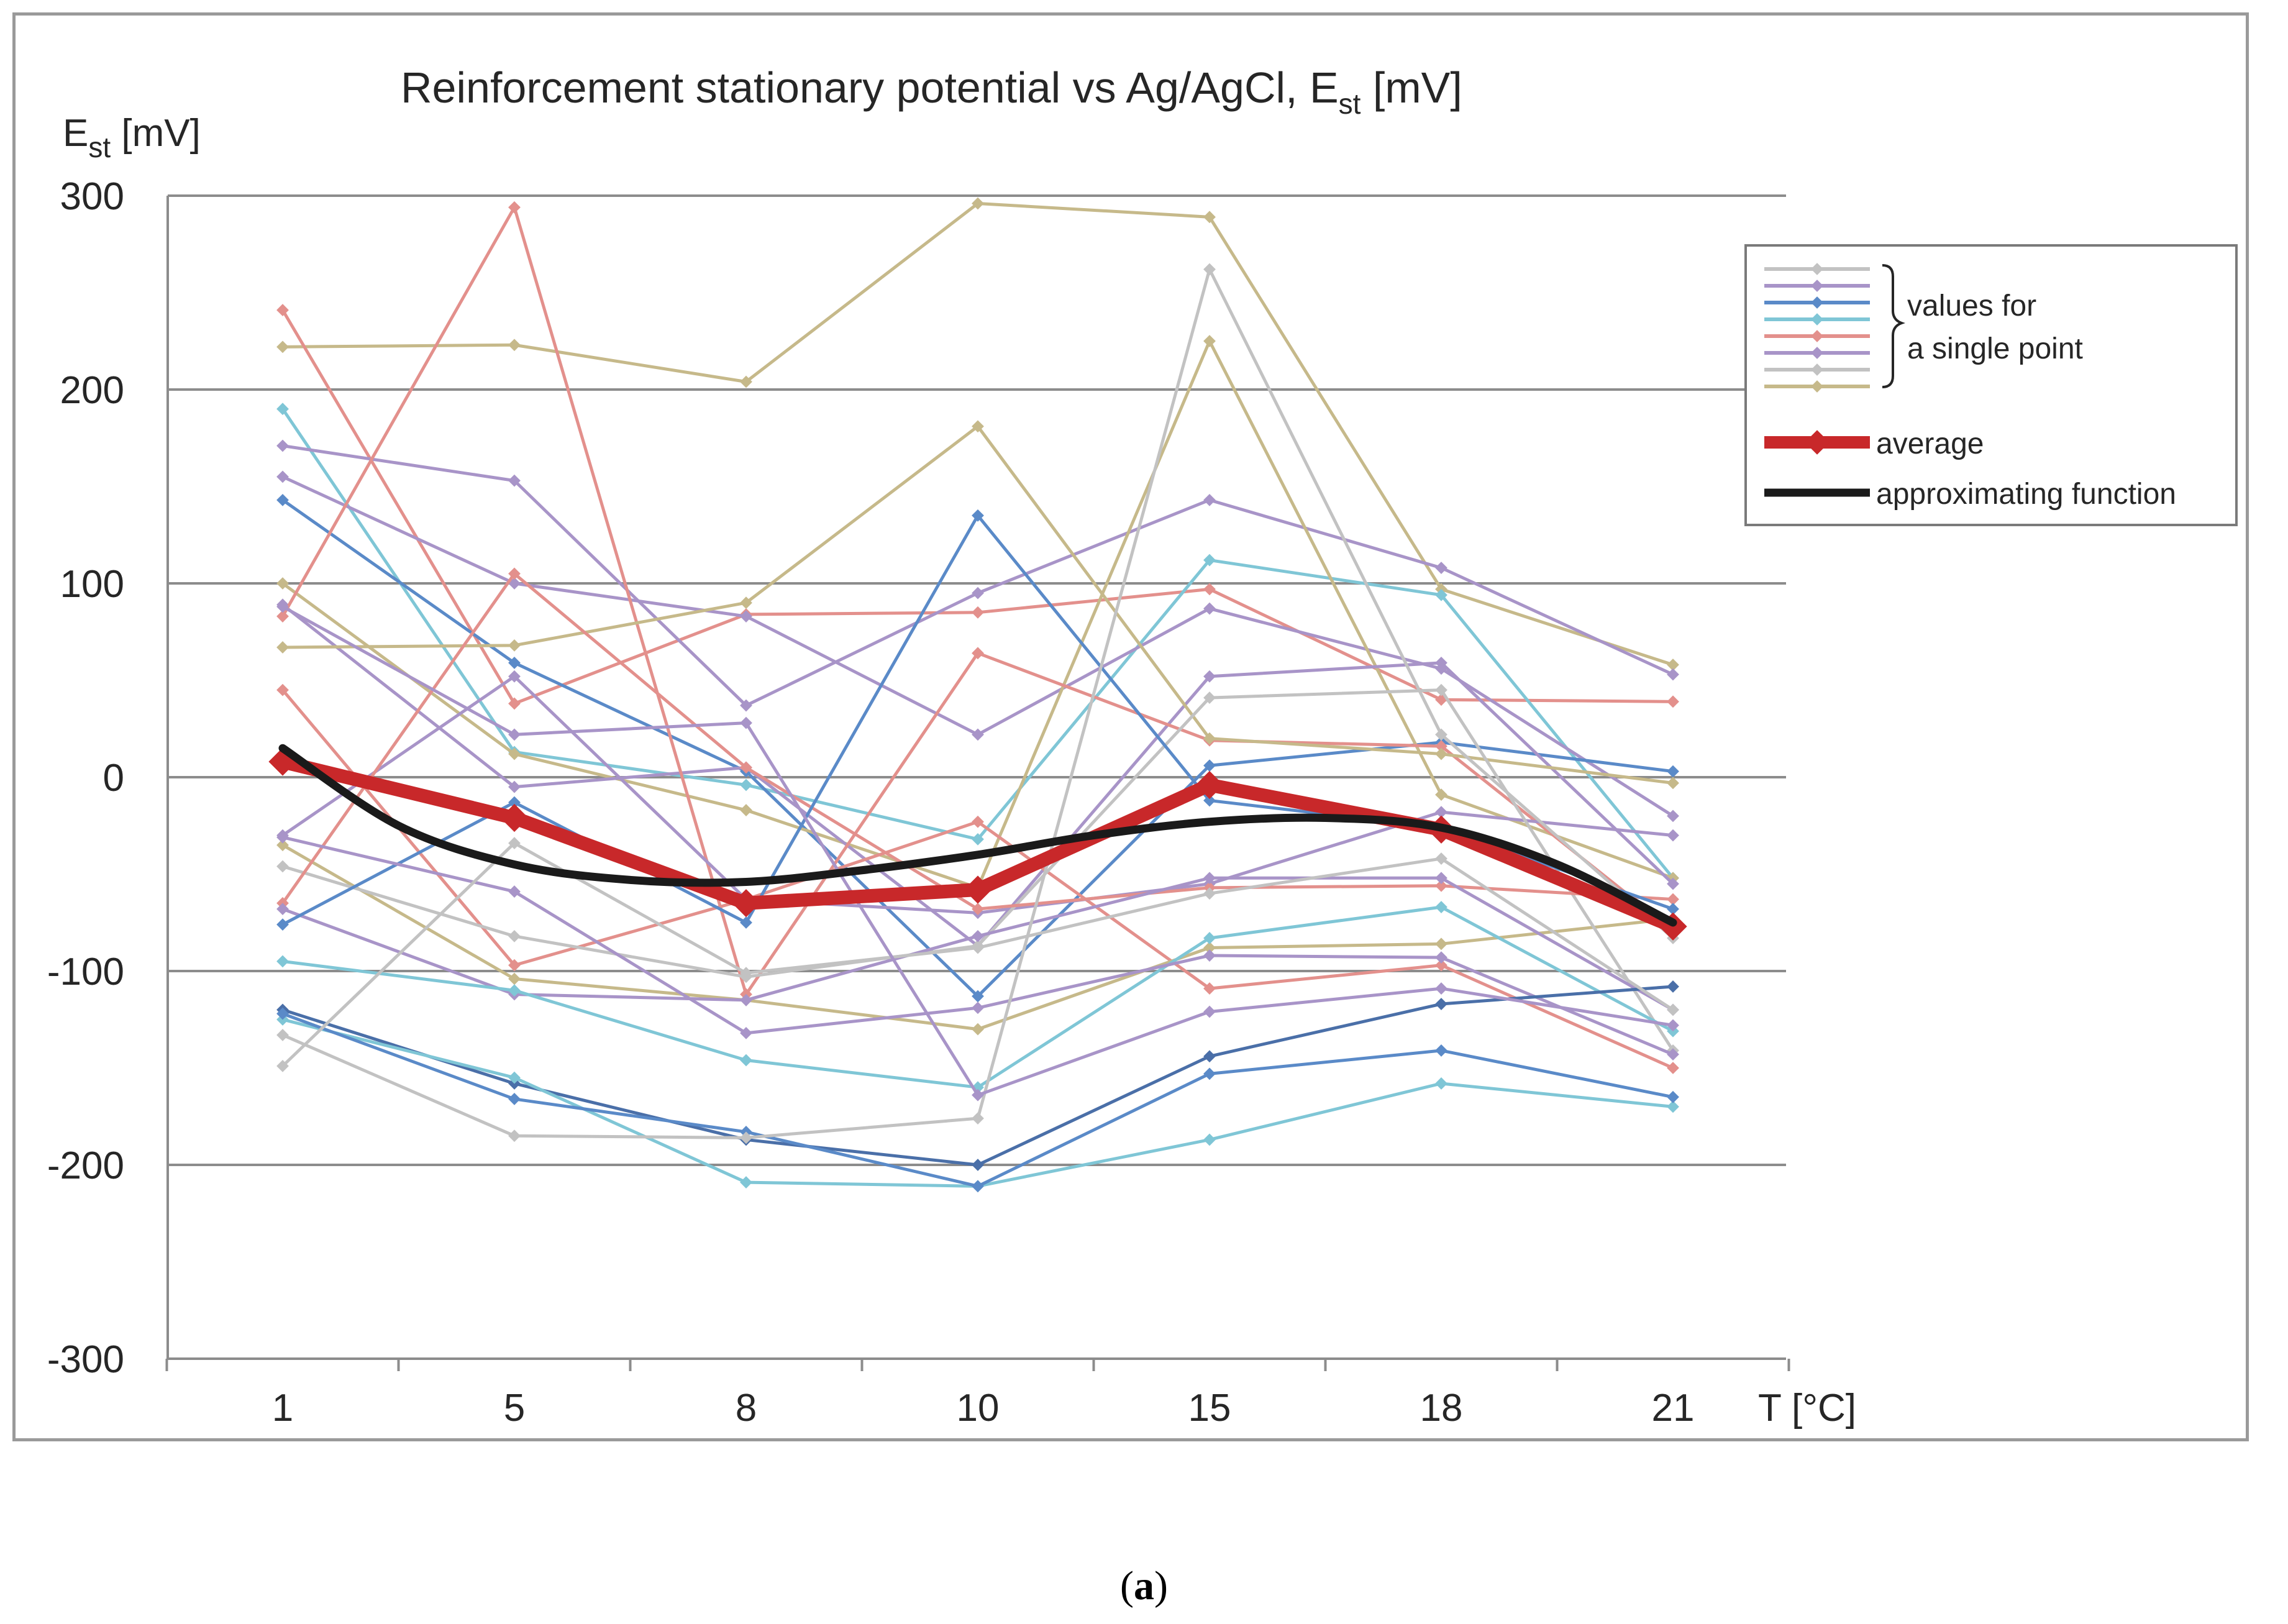 Image resolution: width=2288 pixels, height=1624 pixels. What do you see at coordinates (1807, 1408) in the screenshot?
I see `x-axis-label: T [°C]` at bounding box center [1807, 1408].